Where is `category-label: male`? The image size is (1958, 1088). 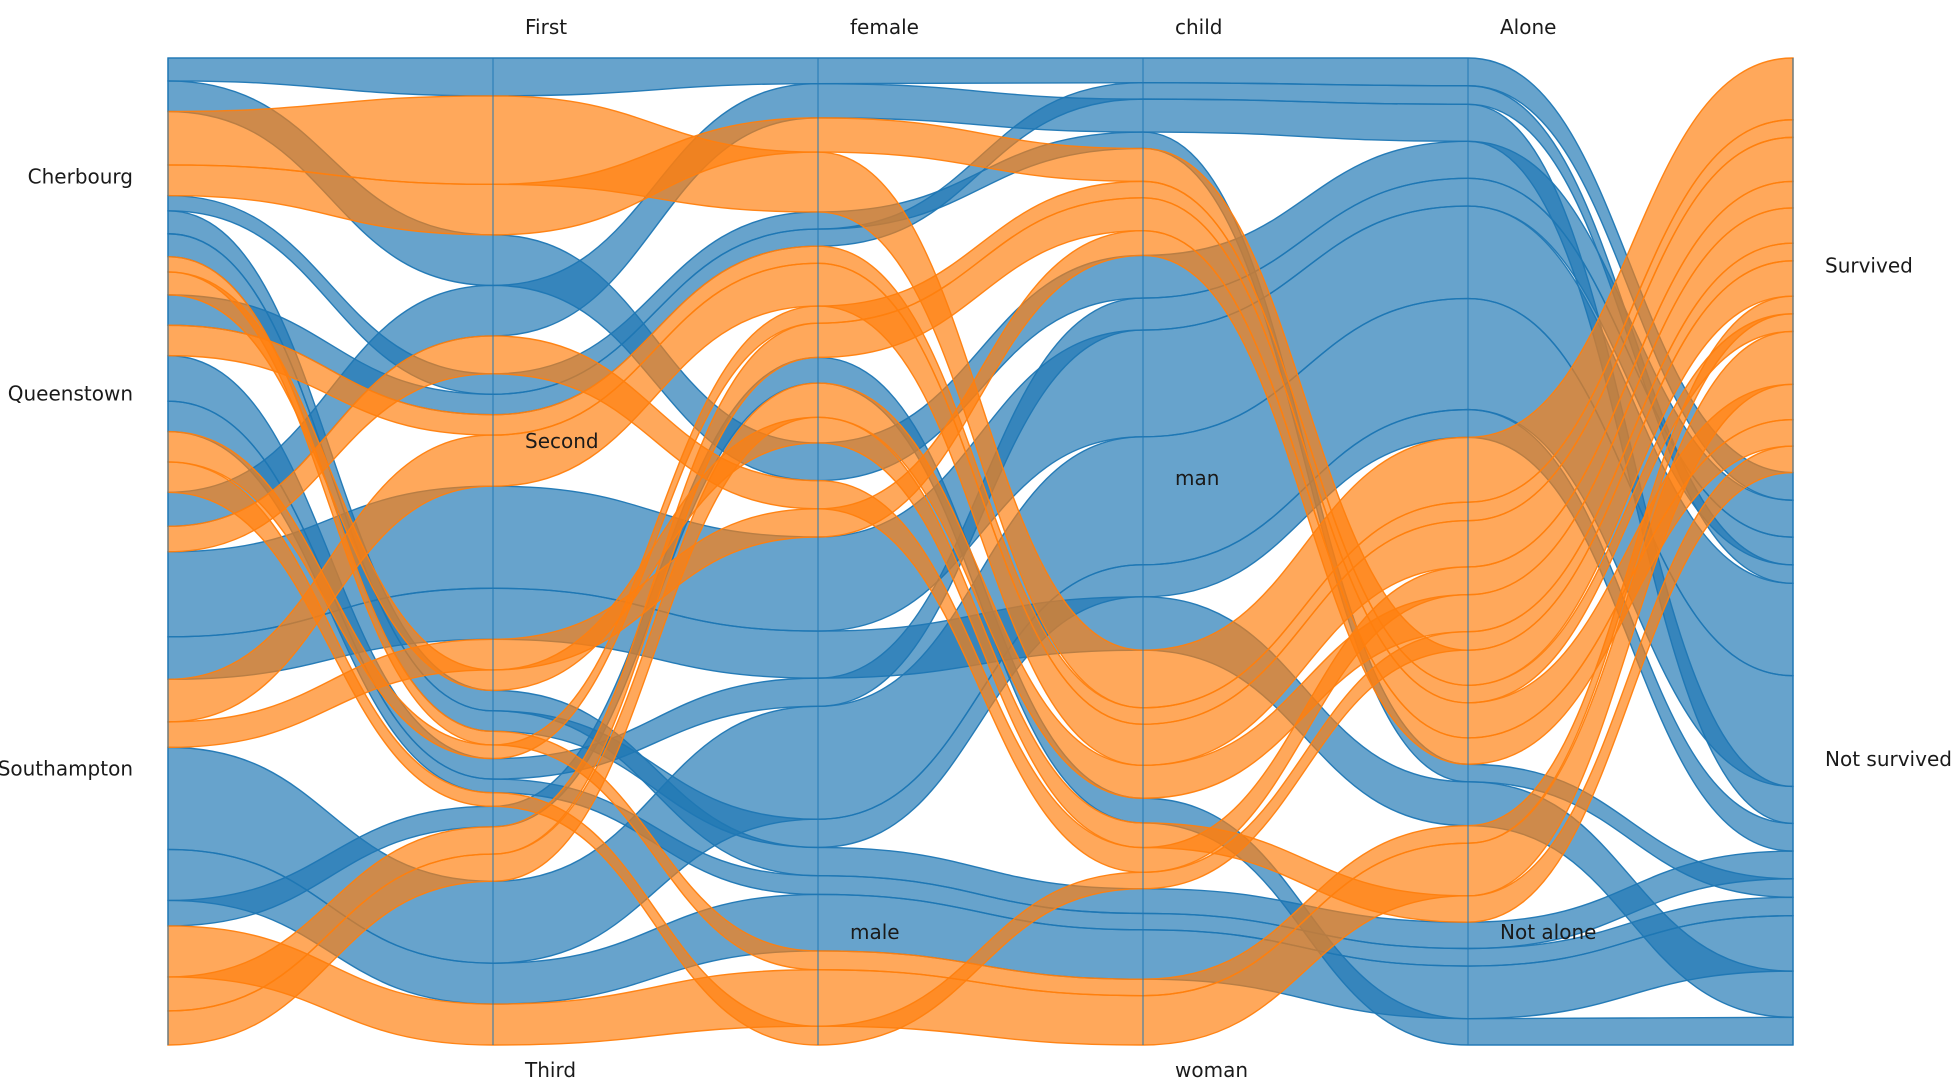
category-label: male is located at coordinates (875, 932).